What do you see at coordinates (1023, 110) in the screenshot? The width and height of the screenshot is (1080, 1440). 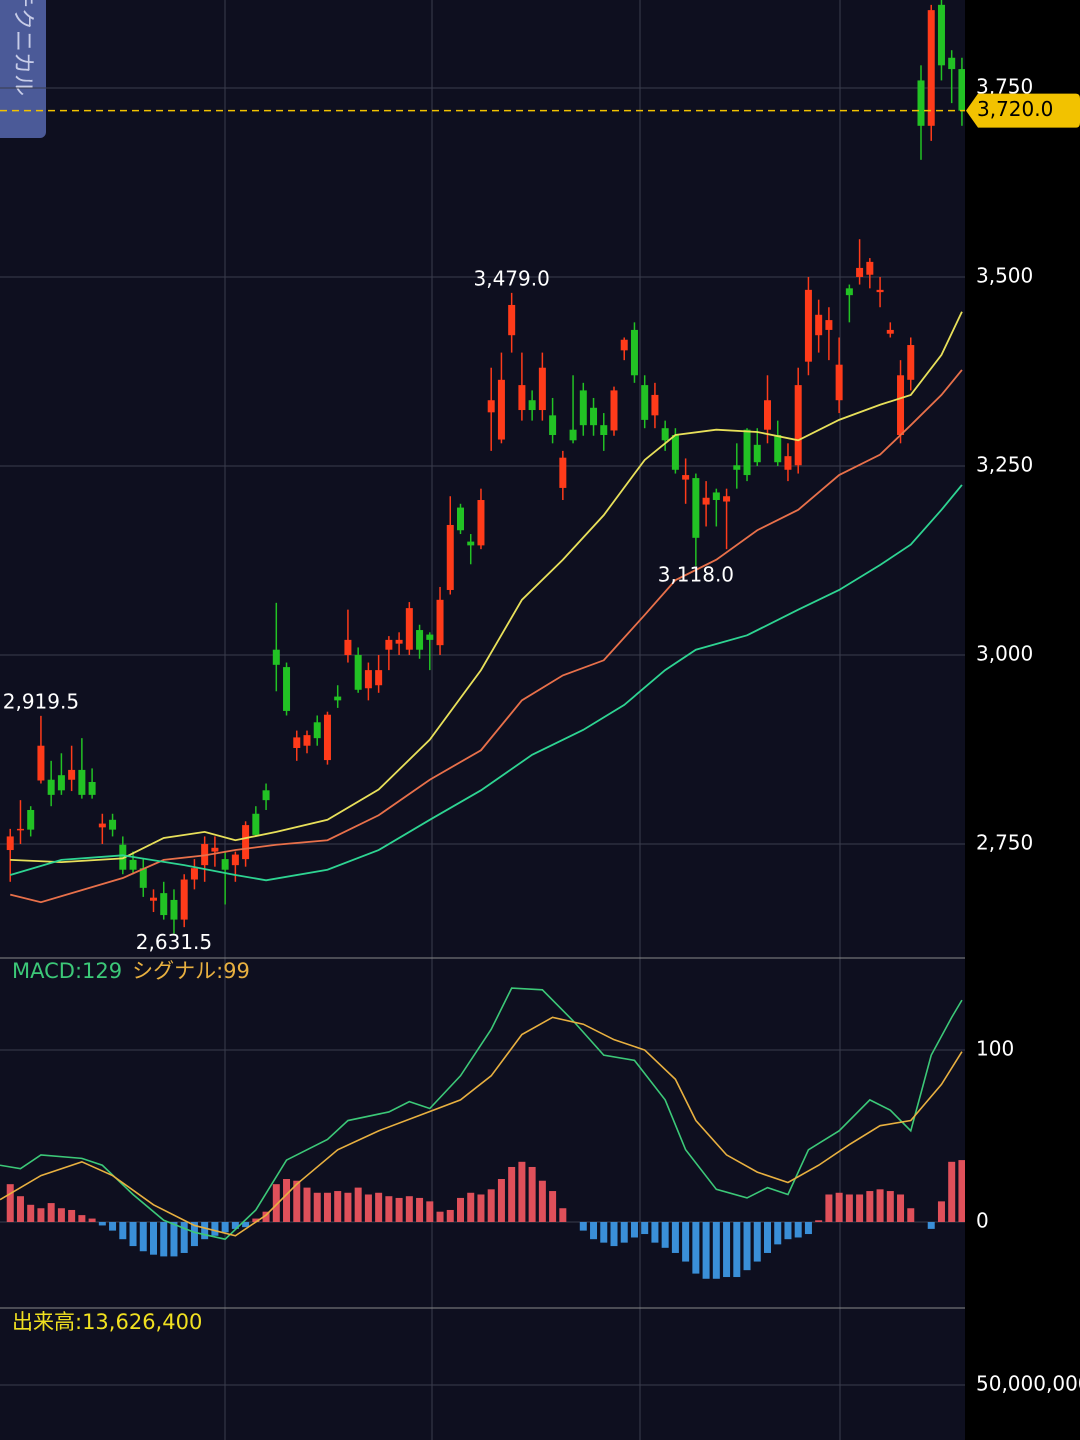 I see `current-price-tag` at bounding box center [1023, 110].